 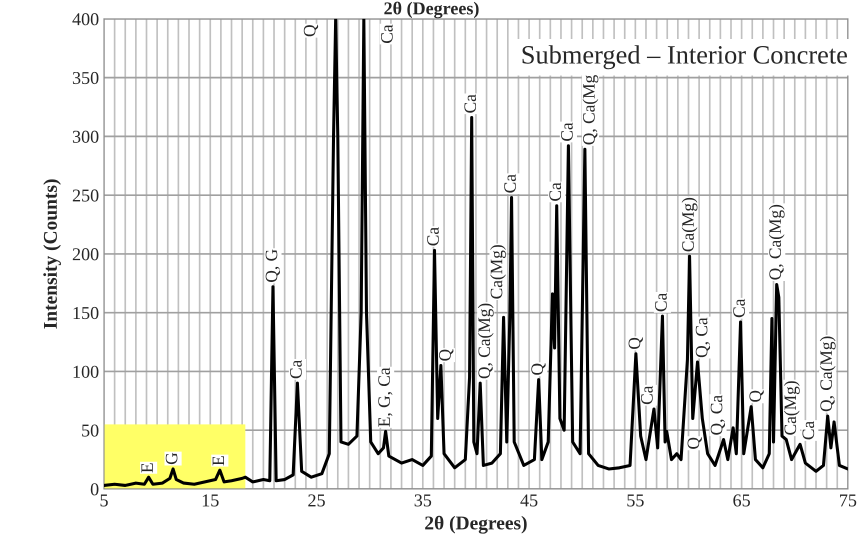 What do you see at coordinates (635, 500) in the screenshot?
I see `x-tick-label: 55` at bounding box center [635, 500].